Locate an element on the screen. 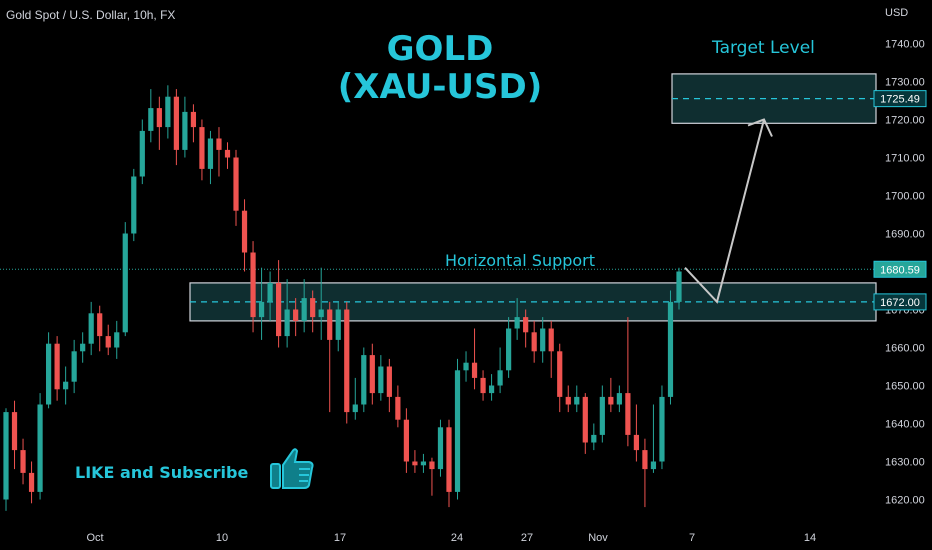 The image size is (932, 550). target-price-tag-box is located at coordinates (900, 99).